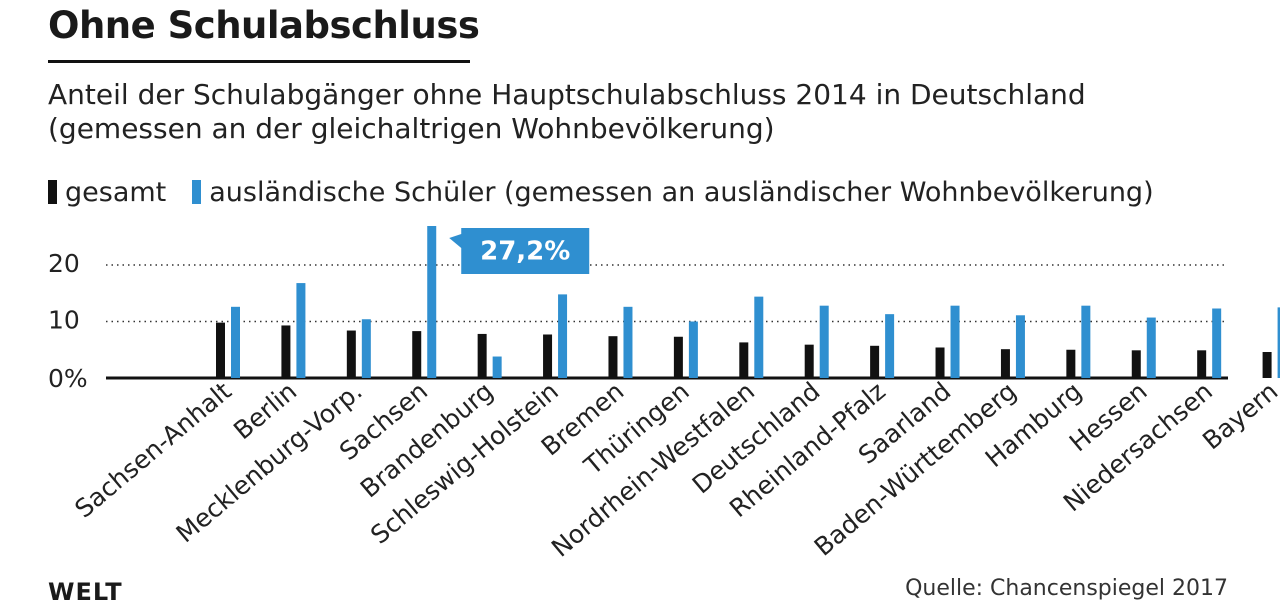  What do you see at coordinates (68, 378) in the screenshot?
I see `y-tick-label-0: 0%` at bounding box center [68, 378].